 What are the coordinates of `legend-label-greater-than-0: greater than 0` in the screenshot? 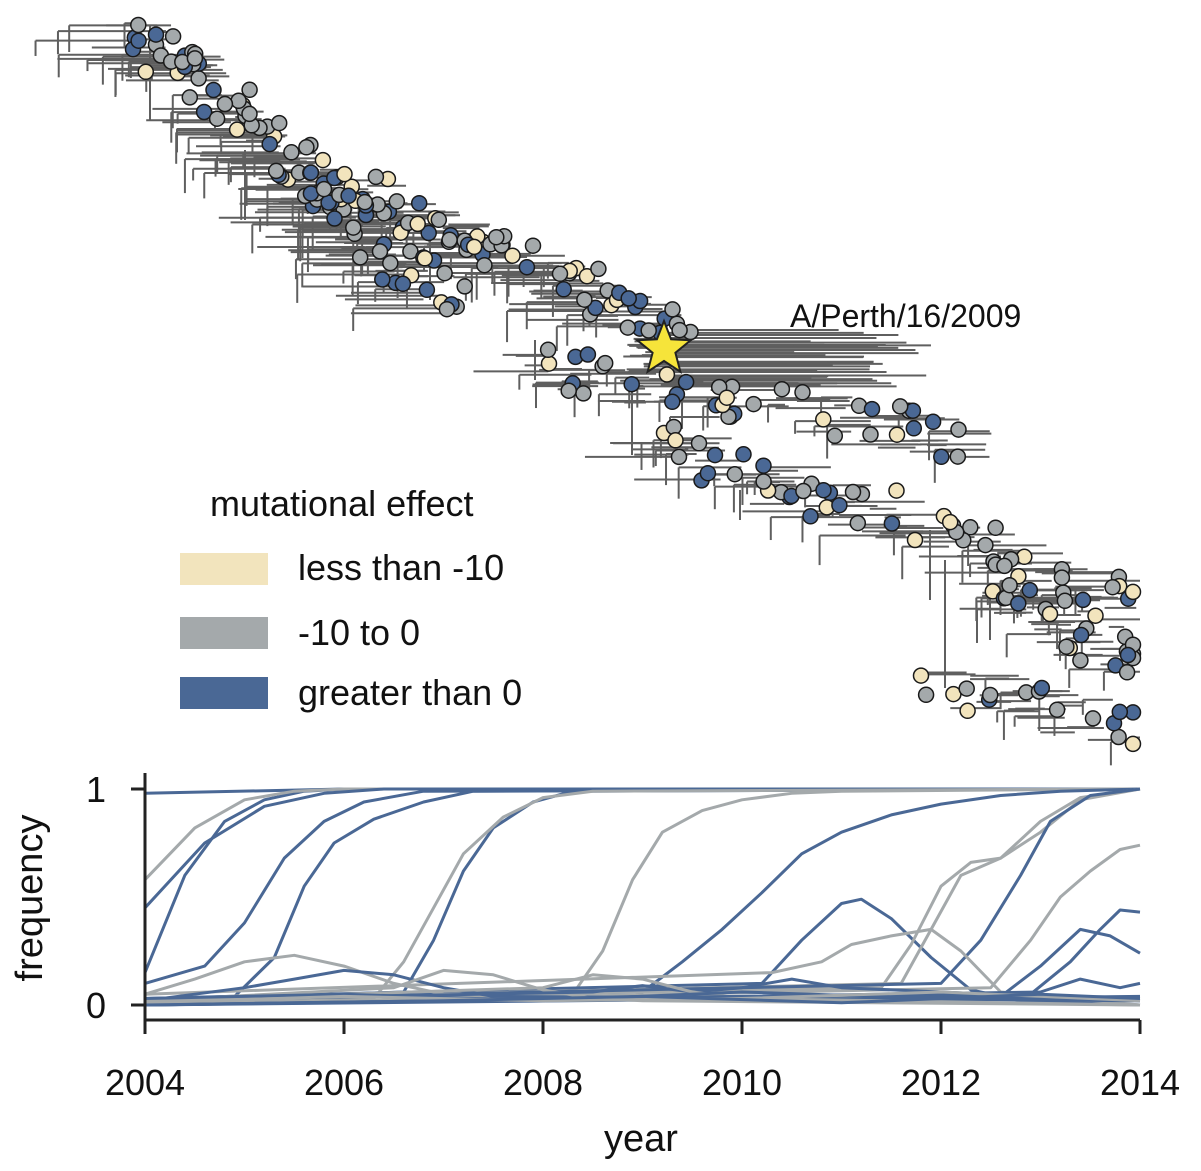 It's located at (410, 692).